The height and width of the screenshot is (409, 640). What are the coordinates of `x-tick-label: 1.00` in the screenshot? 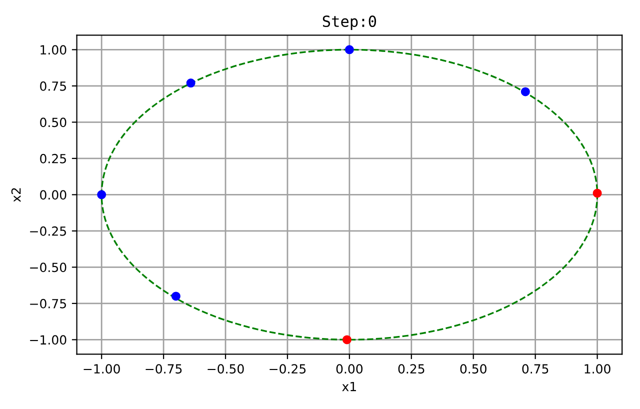 It's located at (597, 369).